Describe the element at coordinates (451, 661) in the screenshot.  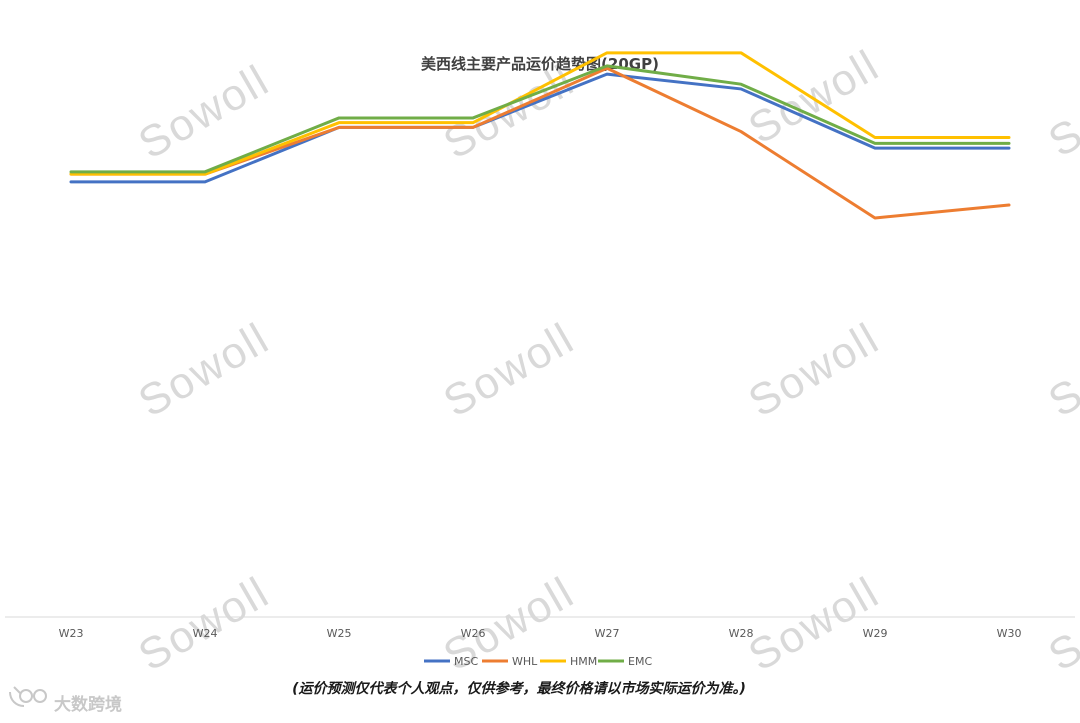
I see `legend-item-msc: MSC` at that location.